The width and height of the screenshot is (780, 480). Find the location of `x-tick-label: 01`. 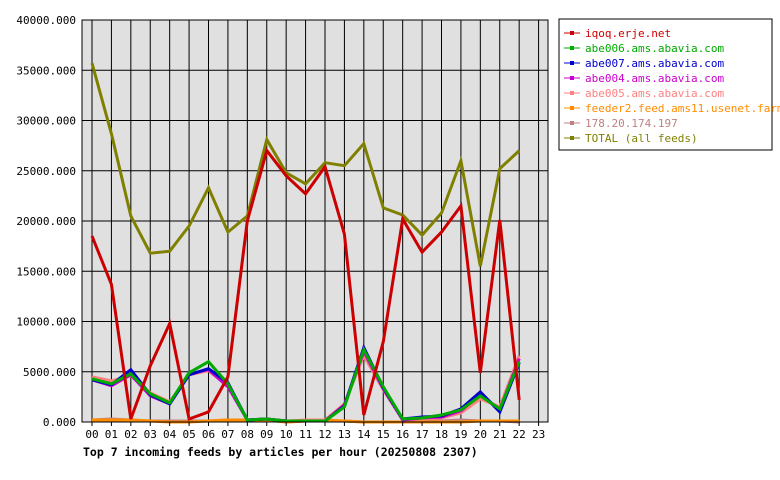

x-tick-label: 01 is located at coordinates (111, 434).